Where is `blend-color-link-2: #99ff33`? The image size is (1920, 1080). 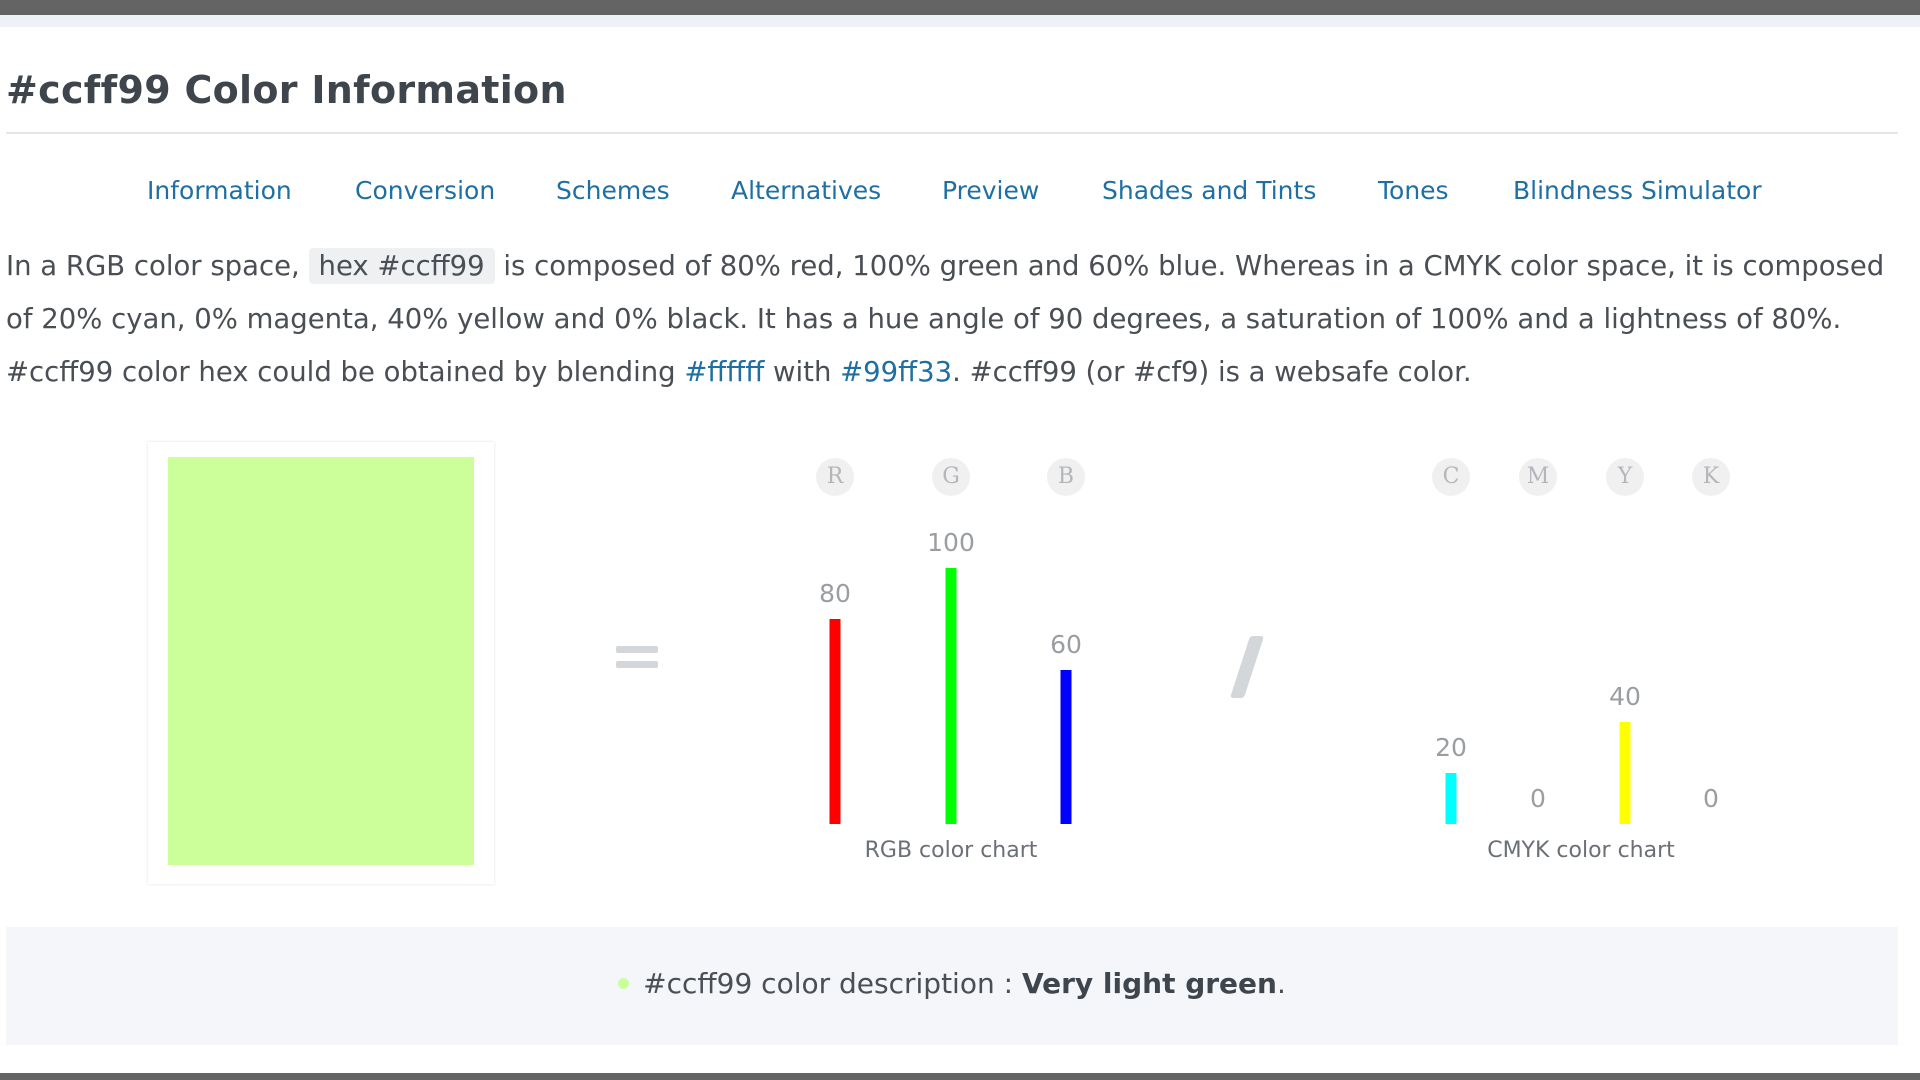 blend-color-link-2: #99ff33 is located at coordinates (896, 372).